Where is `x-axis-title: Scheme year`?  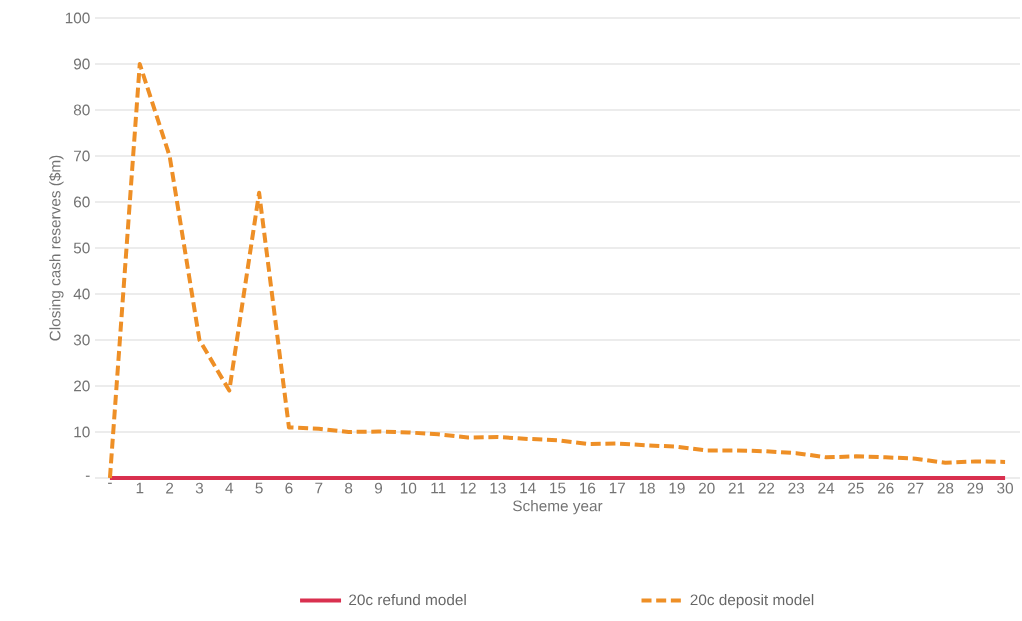
x-axis-title: Scheme year is located at coordinates (558, 507).